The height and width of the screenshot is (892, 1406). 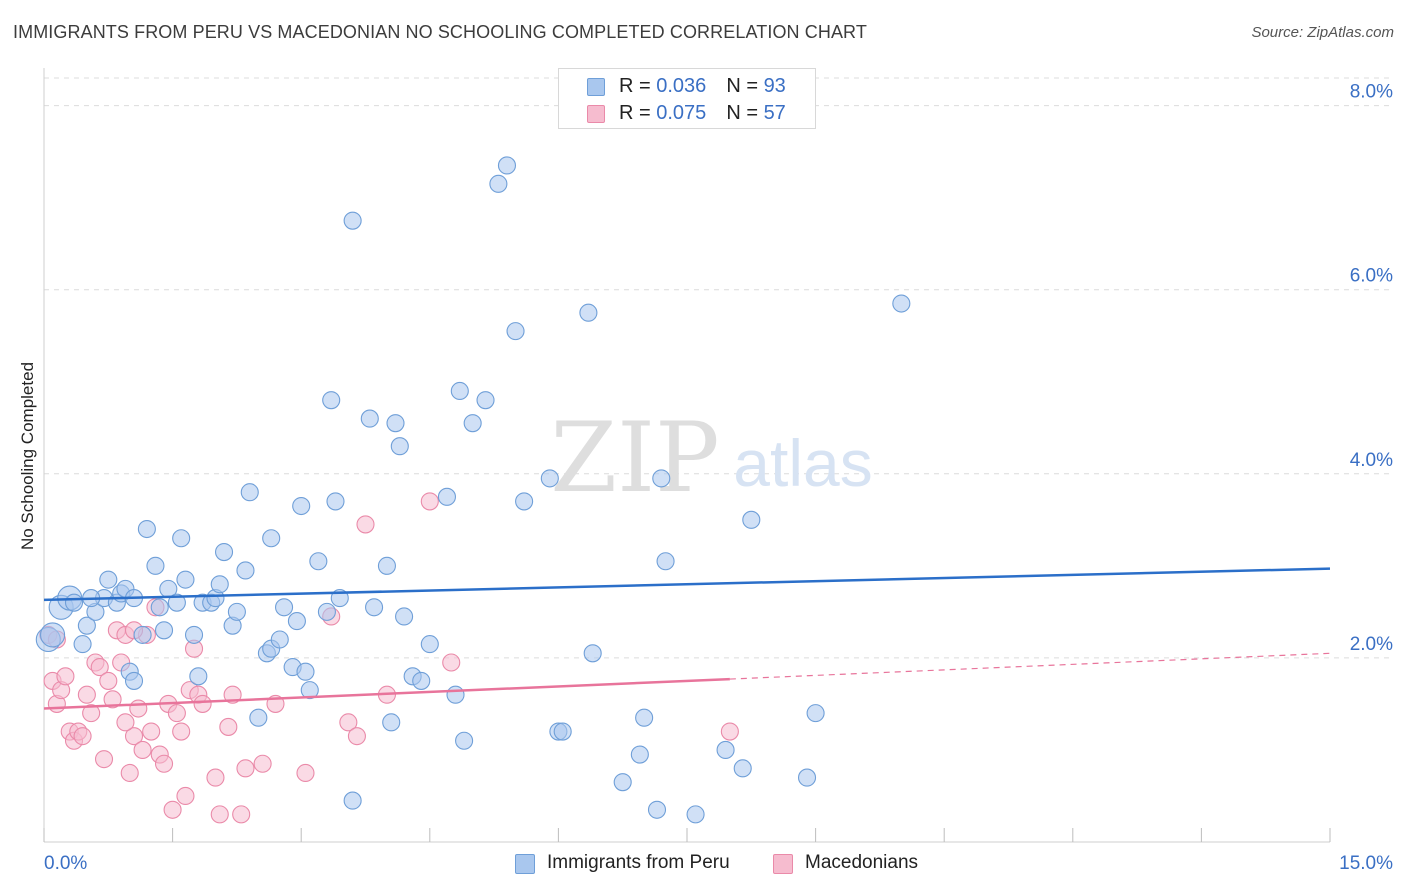 I want to click on peru-n-label: N =, so click(x=745, y=86).